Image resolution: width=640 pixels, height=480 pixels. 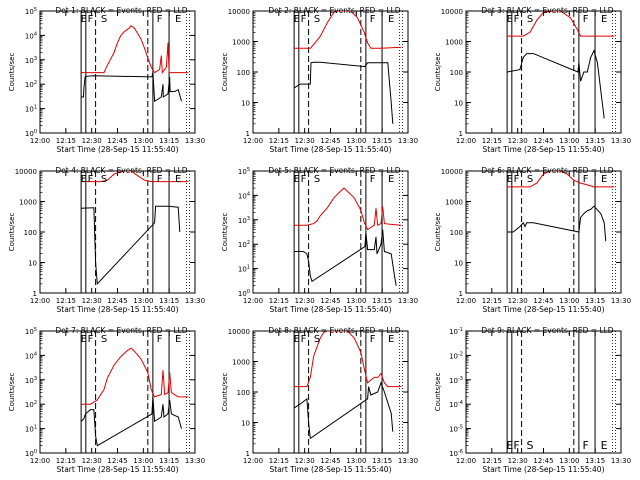 What do you see at coordinates (456, 453) in the screenshot?
I see `y-tick-label: 10⁻⁶` at bounding box center [456, 453].